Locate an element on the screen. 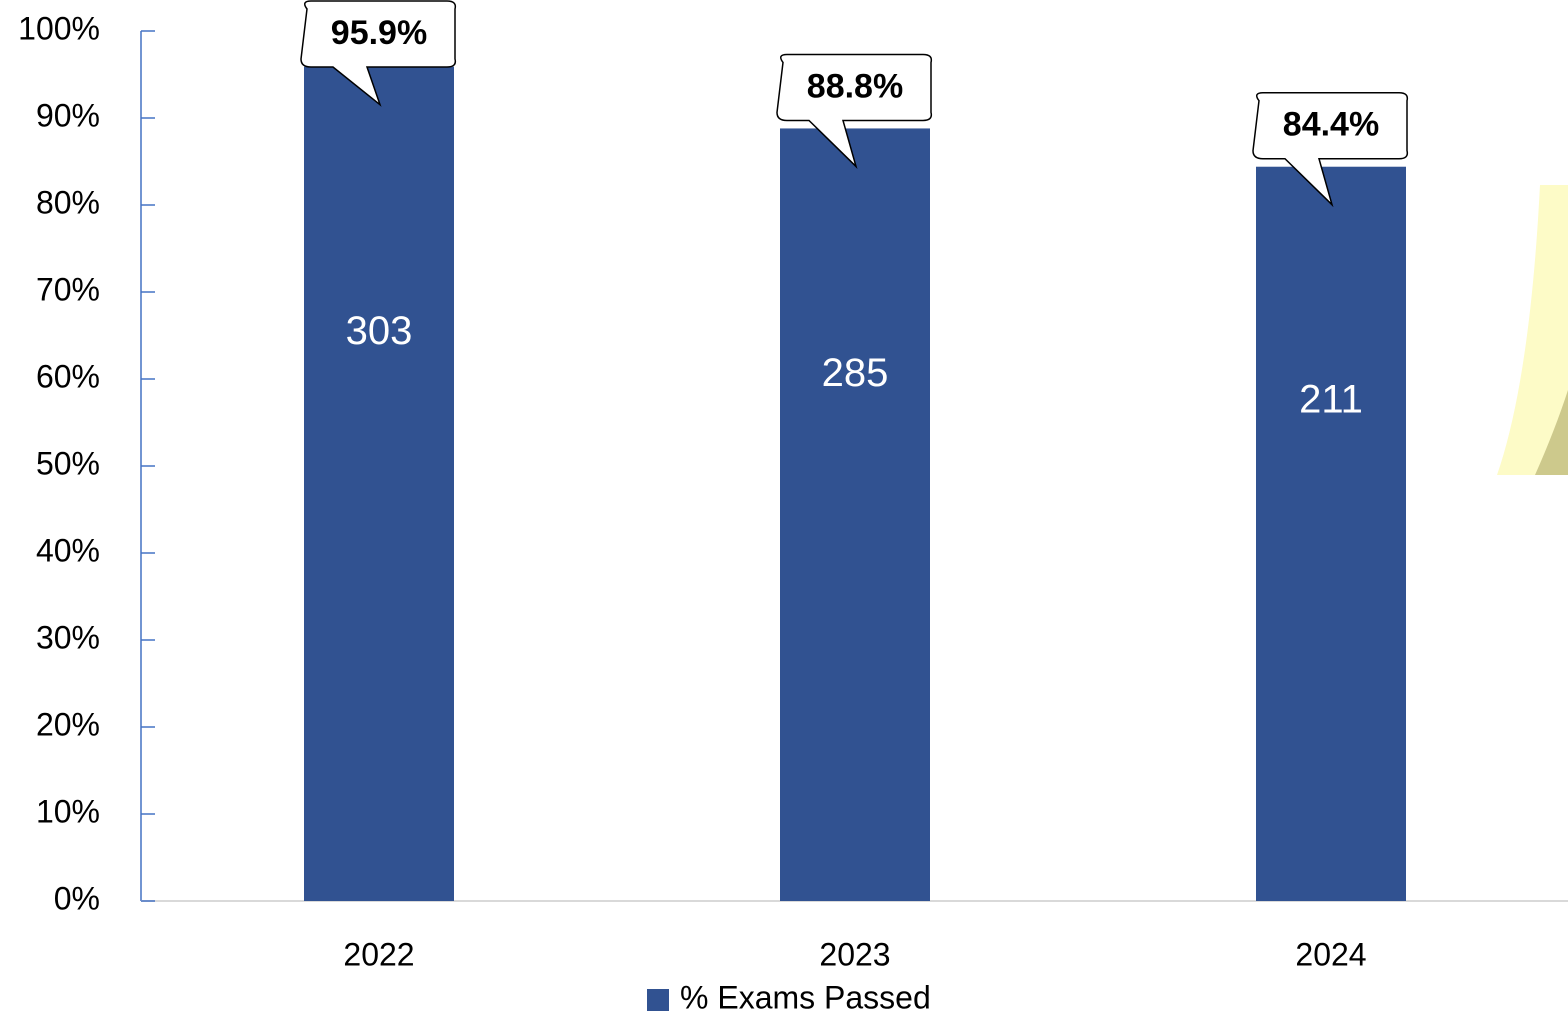 This screenshot has height=1023, width=1568. y-tick-label: 60% is located at coordinates (68, 376).